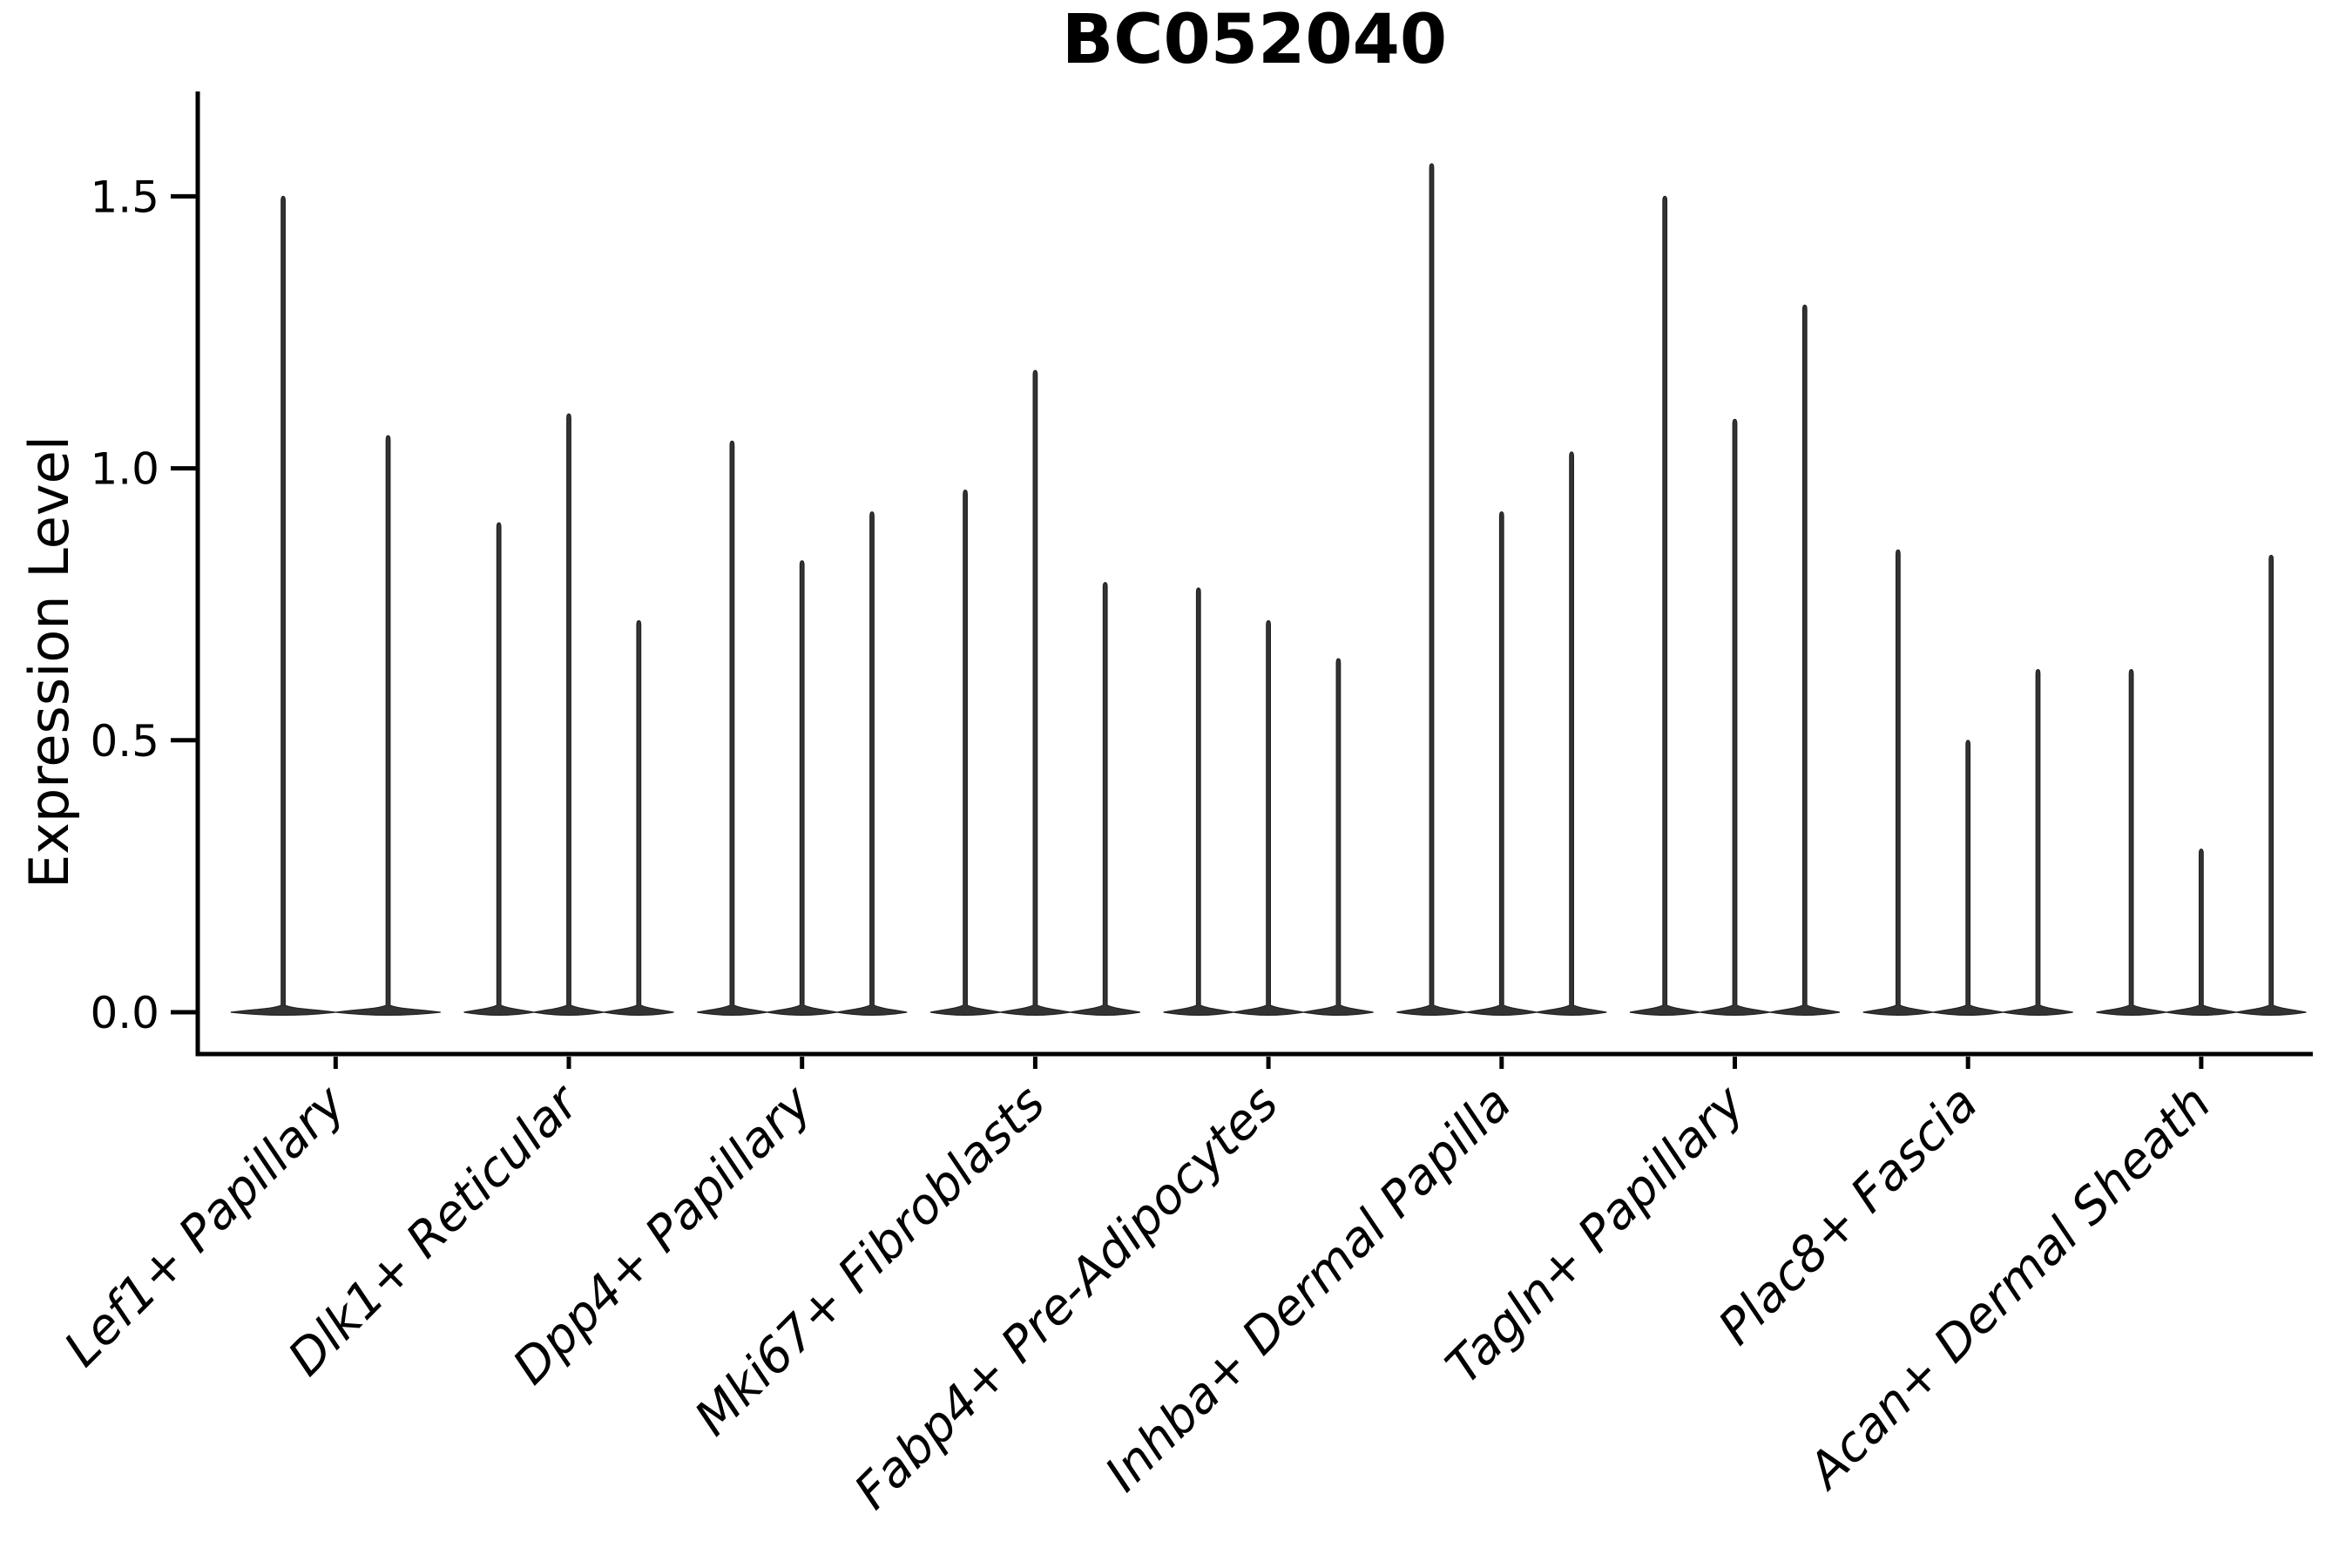 Image resolution: width=2352 pixels, height=1568 pixels. What do you see at coordinates (125, 470) in the screenshot?
I see `y-tick-label: 1.0` at bounding box center [125, 470].